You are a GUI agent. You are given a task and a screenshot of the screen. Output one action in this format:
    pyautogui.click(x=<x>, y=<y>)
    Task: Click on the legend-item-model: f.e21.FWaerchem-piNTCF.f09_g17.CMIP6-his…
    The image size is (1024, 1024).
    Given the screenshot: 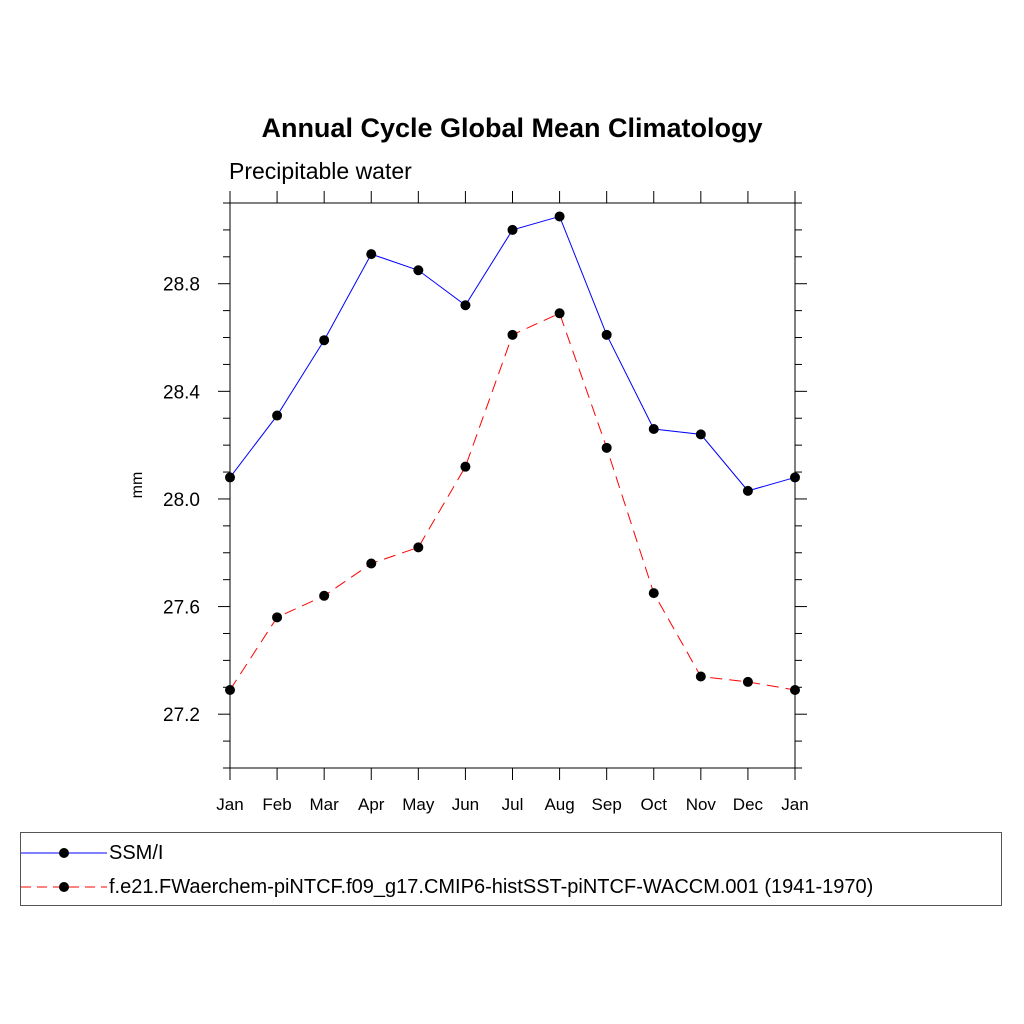 What is the action you would take?
    pyautogui.click(x=447, y=887)
    